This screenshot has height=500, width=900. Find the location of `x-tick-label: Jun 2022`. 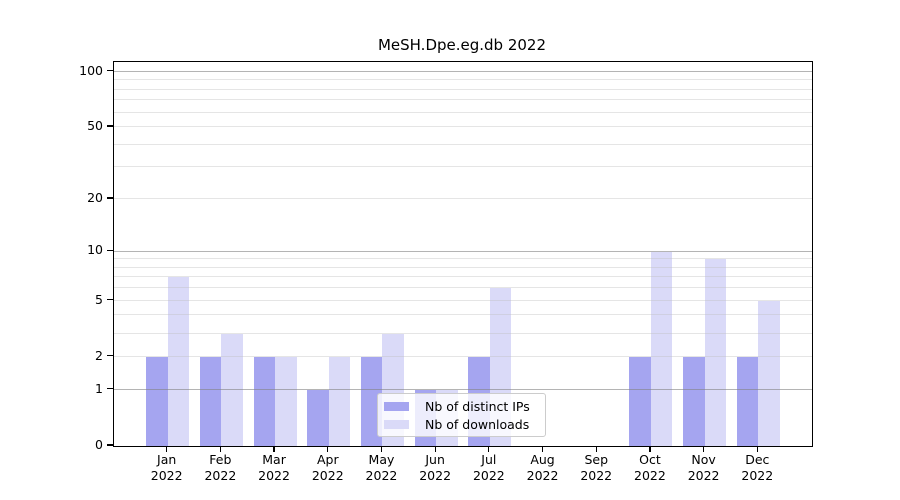

x-tick-label: Jun 2022 is located at coordinates (435, 467).